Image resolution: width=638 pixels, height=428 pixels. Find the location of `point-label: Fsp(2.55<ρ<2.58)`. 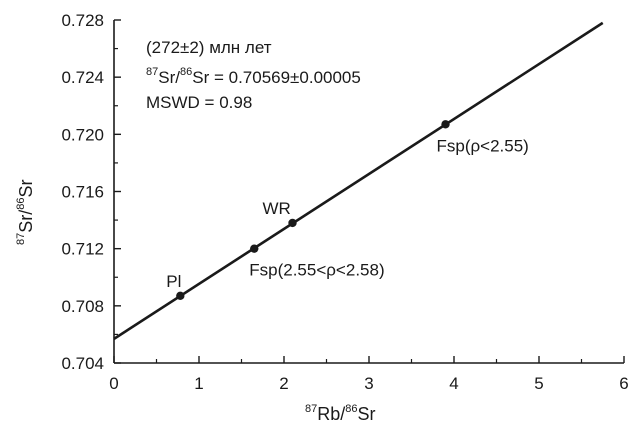

point-label: Fsp(2.55<ρ<2.58) is located at coordinates (316, 270).